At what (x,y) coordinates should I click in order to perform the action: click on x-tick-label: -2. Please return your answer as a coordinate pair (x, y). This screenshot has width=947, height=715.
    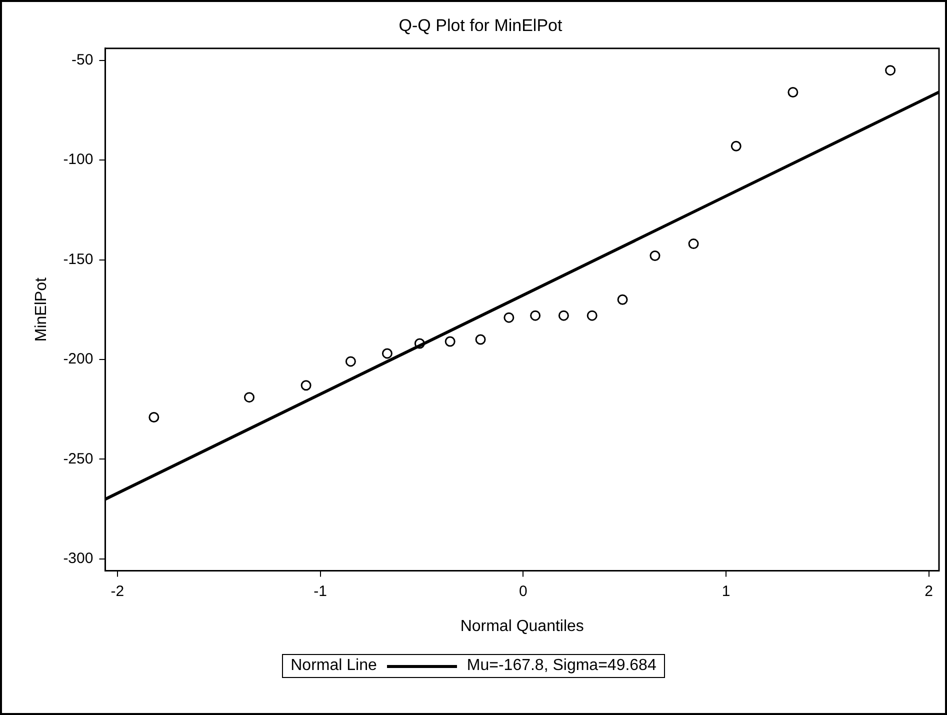
    Looking at the image, I should click on (117, 591).